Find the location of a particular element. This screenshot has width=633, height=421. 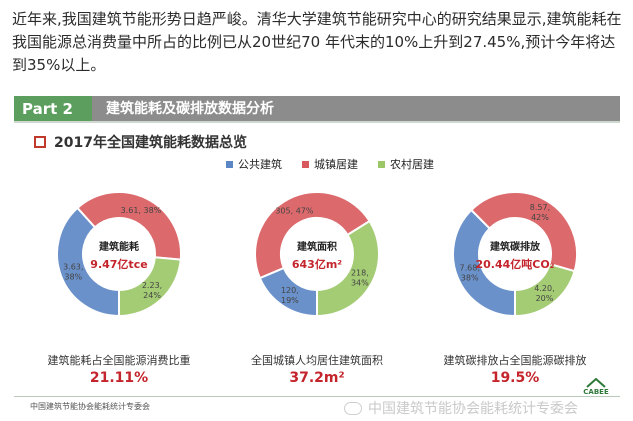

donut-2-center-value: 20.44亿吨CO₂ is located at coordinates (514, 264).